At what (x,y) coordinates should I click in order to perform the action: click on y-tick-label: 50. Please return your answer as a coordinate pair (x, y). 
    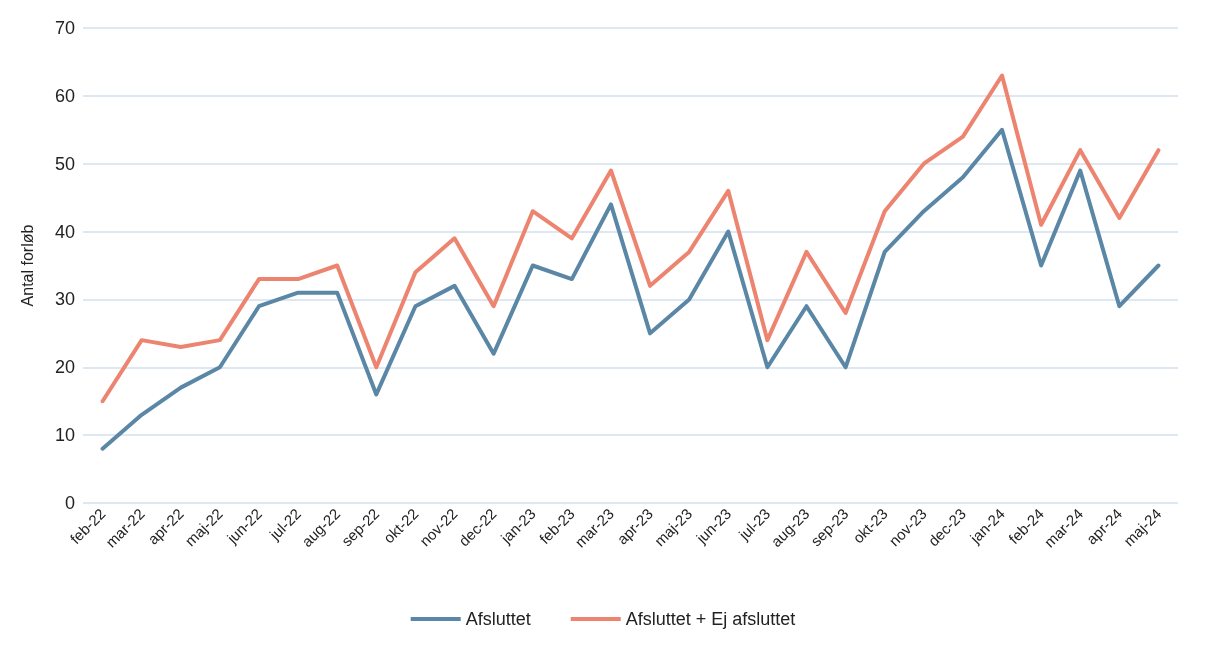
    Looking at the image, I should click on (64, 163).